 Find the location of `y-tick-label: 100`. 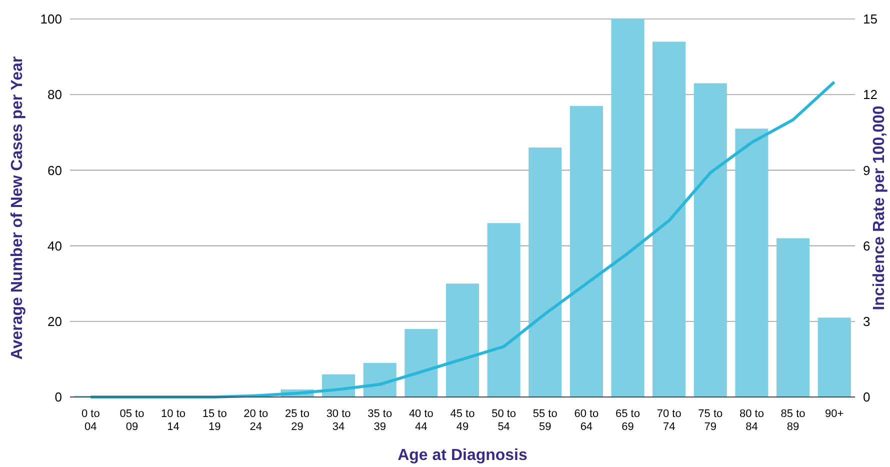

y-tick-label: 100 is located at coordinates (51, 19).